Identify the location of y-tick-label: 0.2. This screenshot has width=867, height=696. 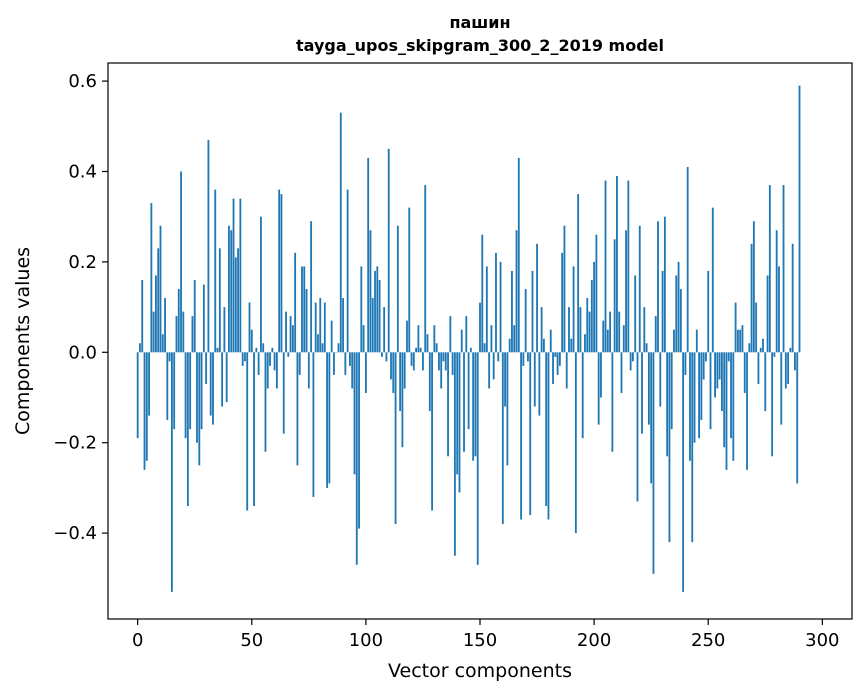
(82, 262).